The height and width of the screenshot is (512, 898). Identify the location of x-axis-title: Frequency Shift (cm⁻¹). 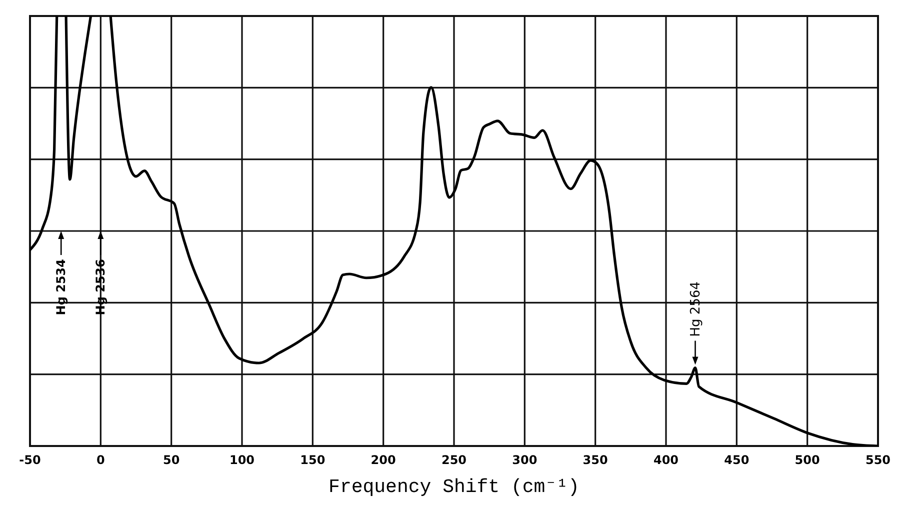
(454, 487).